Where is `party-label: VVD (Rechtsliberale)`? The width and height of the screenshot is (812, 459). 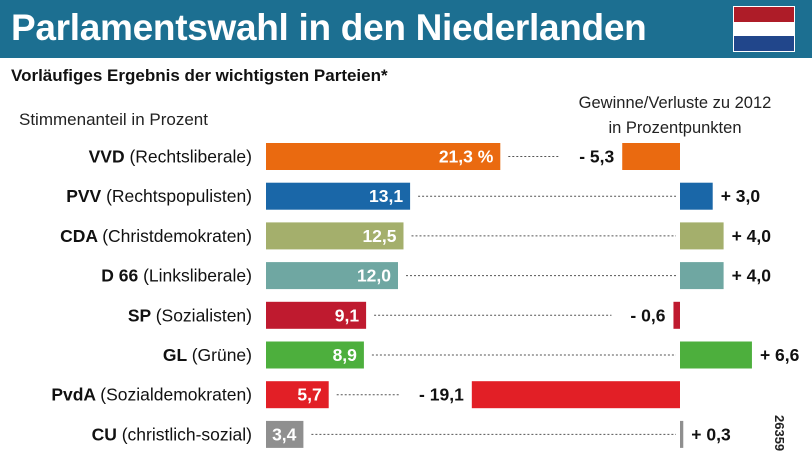
party-label: VVD (Rechtsliberale) is located at coordinates (170, 157).